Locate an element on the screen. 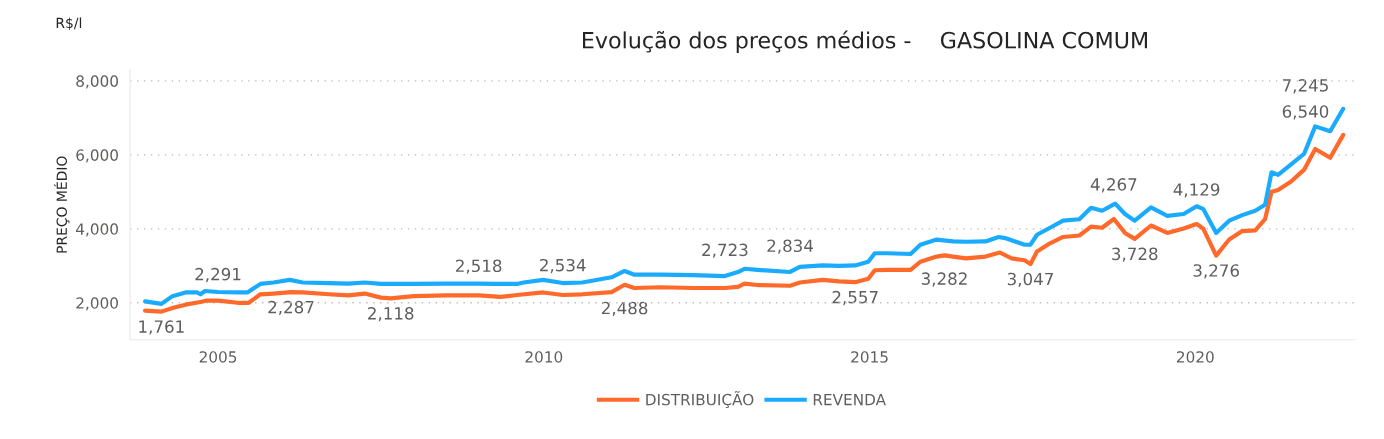  y-tick-label: 6,000 is located at coordinates (97, 156).